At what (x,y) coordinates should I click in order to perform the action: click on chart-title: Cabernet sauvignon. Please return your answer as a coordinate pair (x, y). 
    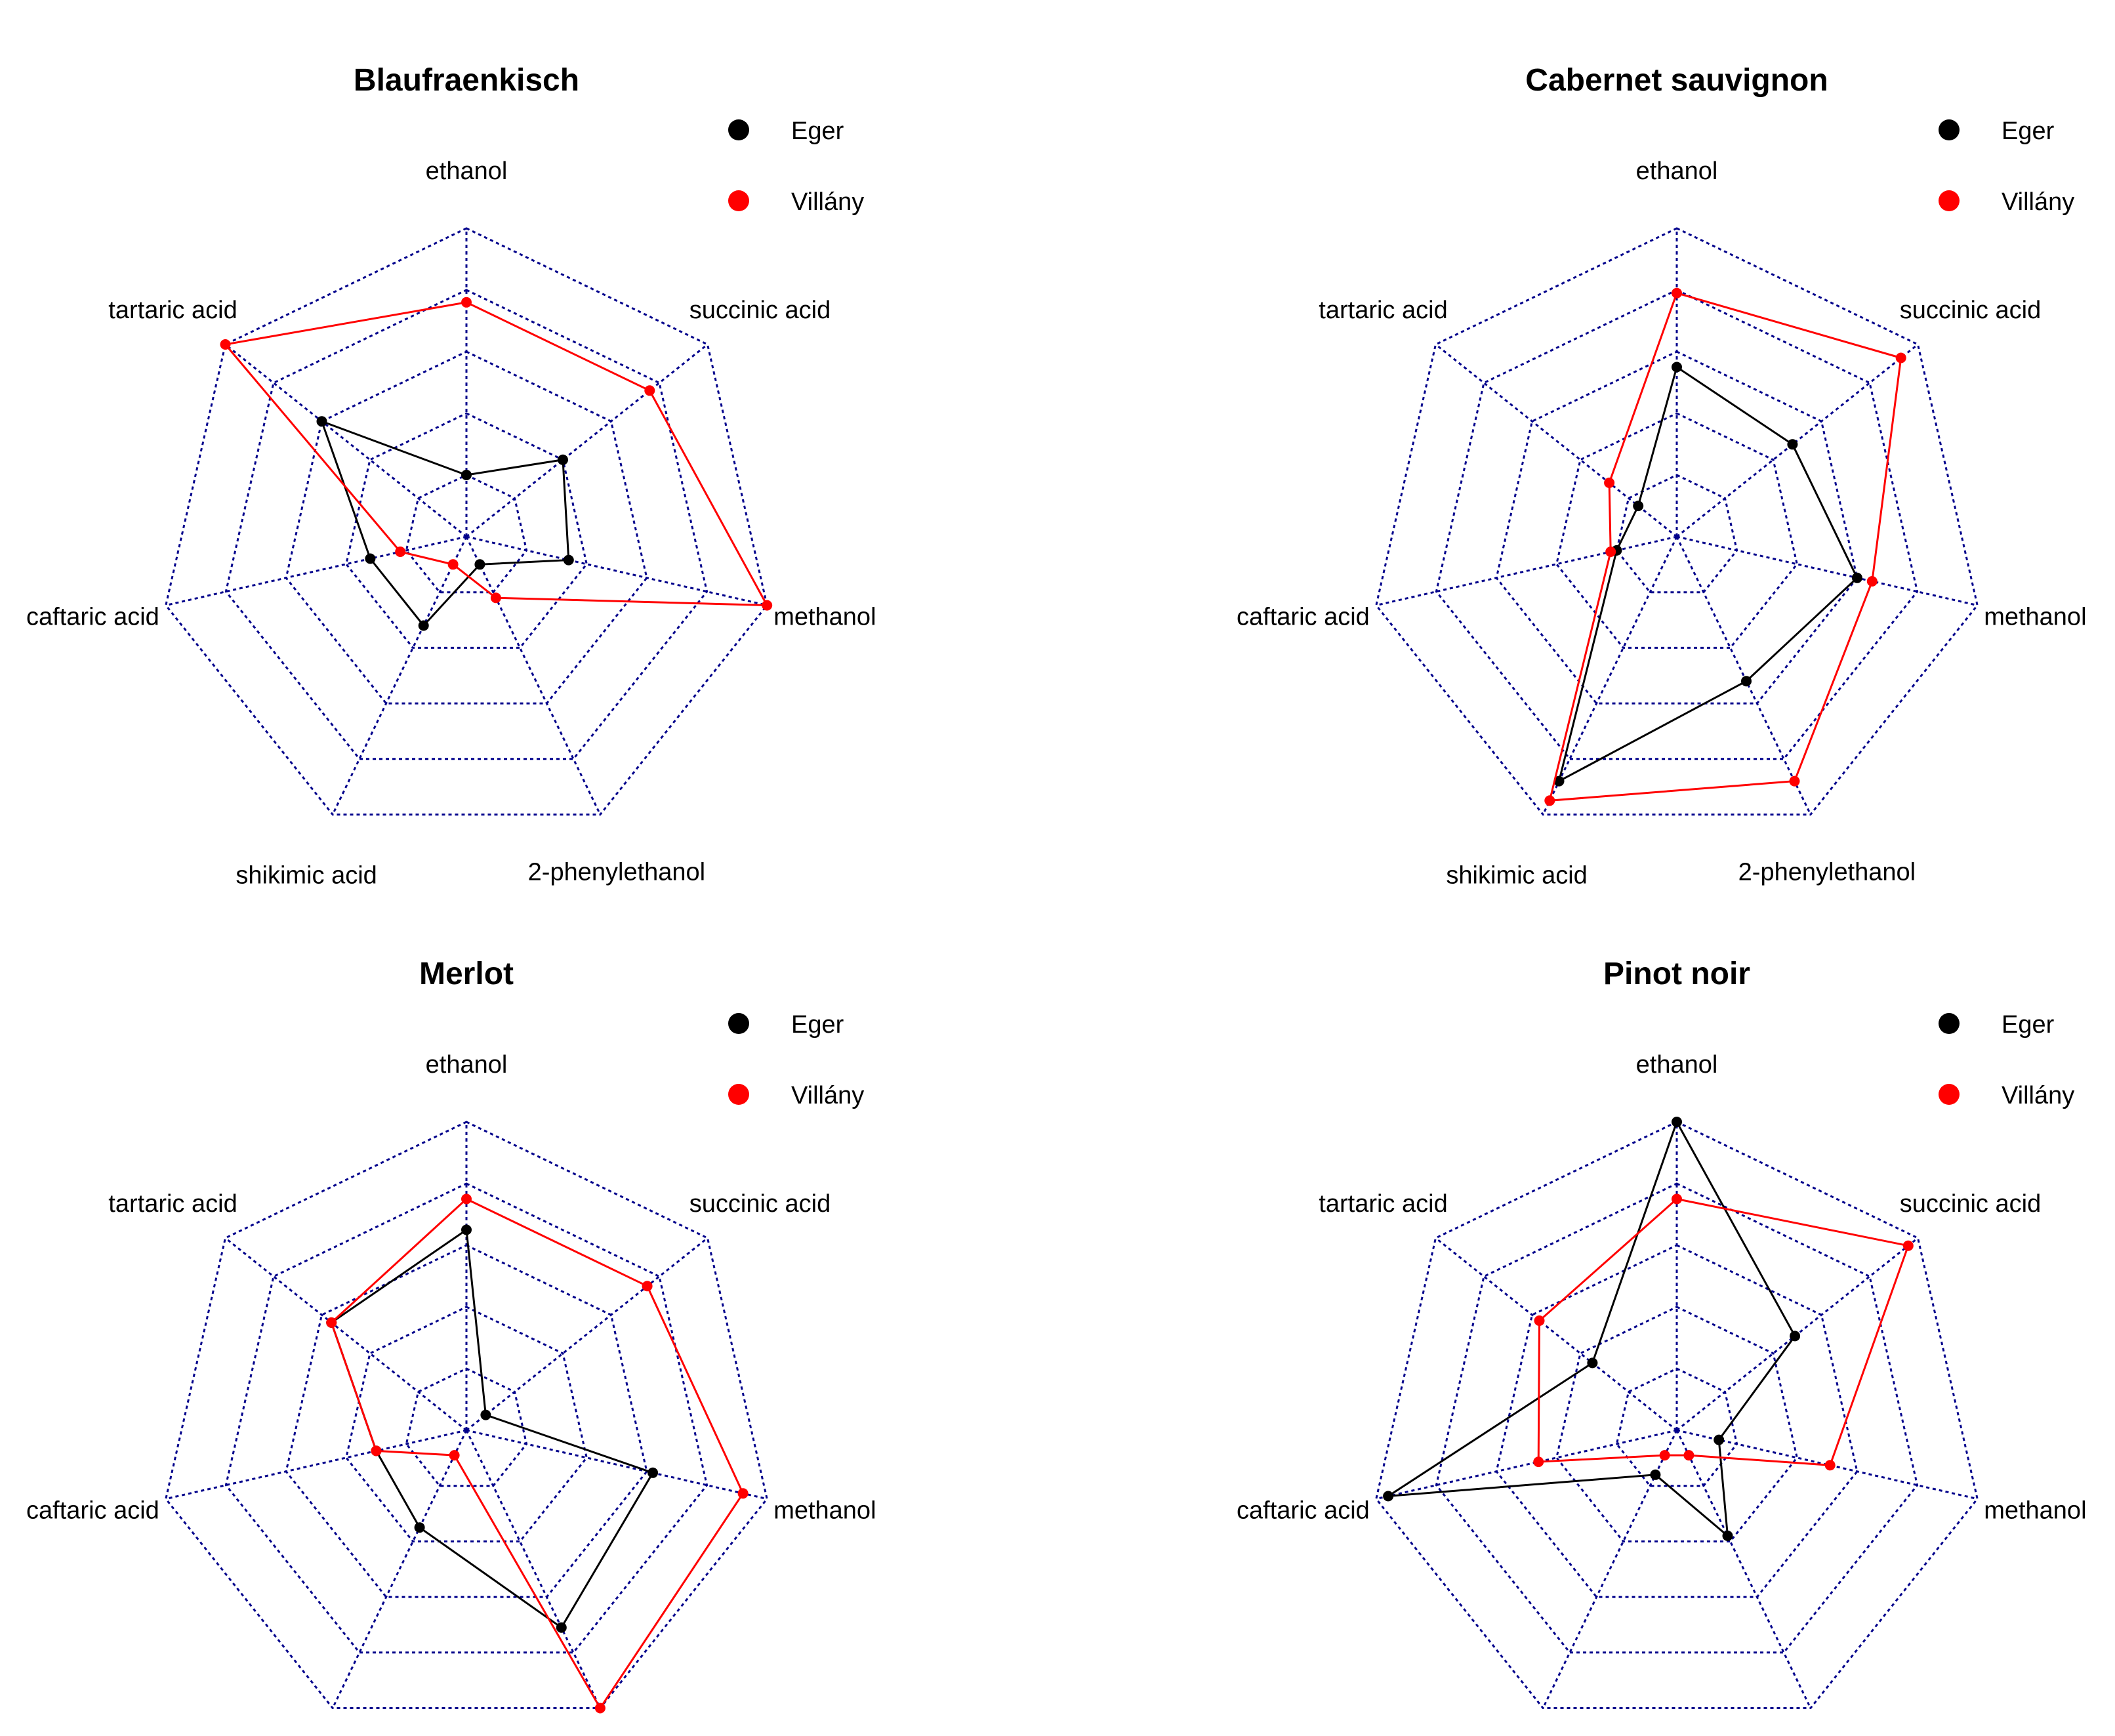
    Looking at the image, I should click on (1676, 80).